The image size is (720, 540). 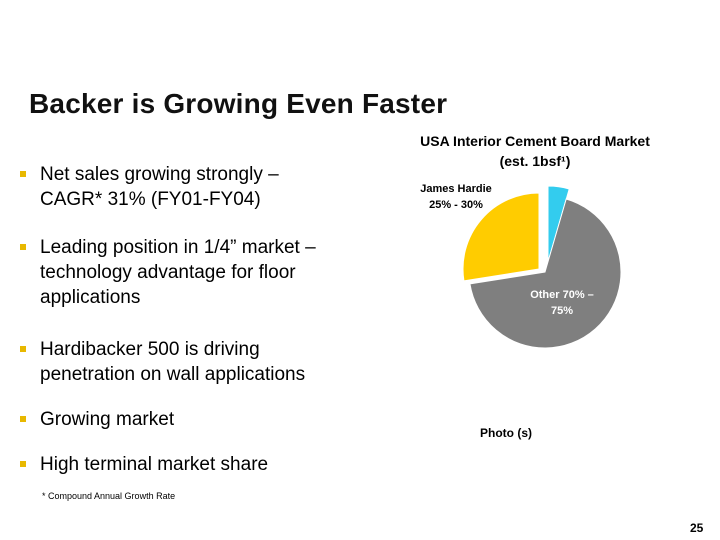 What do you see at coordinates (238, 103) in the screenshot?
I see `slide-title: Backer is Growing Even Faster` at bounding box center [238, 103].